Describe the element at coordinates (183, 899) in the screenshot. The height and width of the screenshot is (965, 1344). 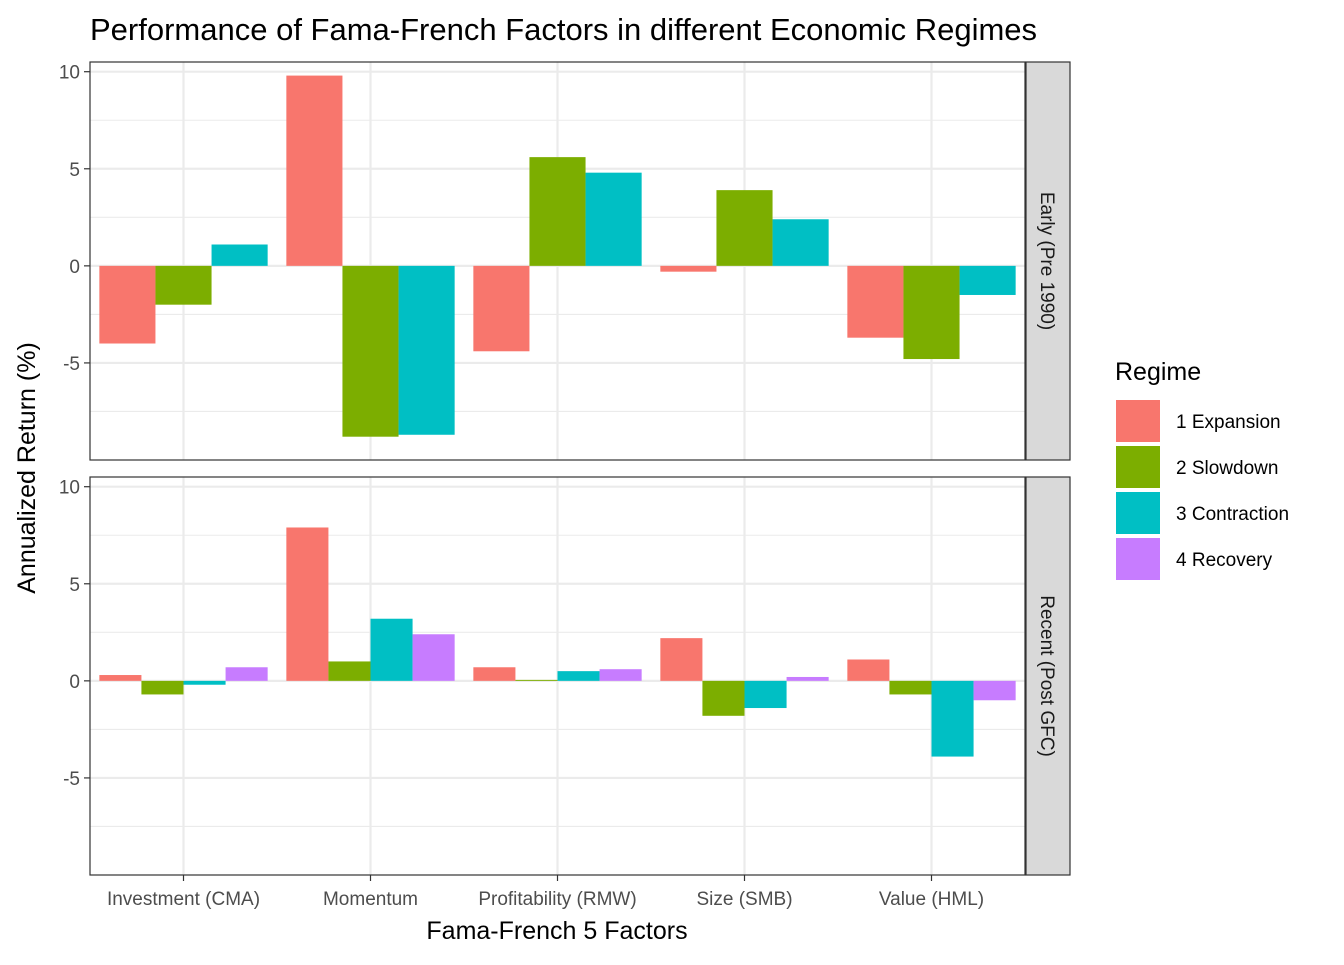
I see `x-tick-label: Investment (CMA)` at that location.